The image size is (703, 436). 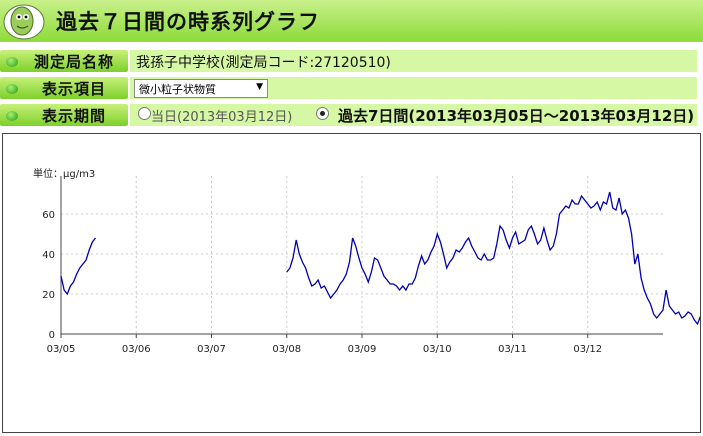 I want to click on radio-7days, so click(x=322, y=113).